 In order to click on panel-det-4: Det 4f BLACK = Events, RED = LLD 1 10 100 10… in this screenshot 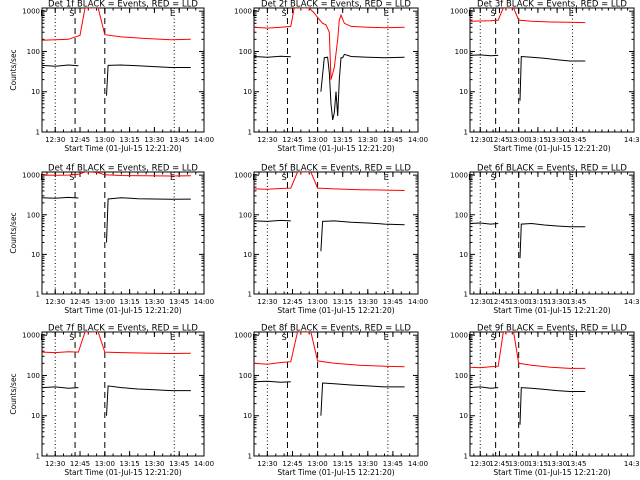, I will do `click(111, 240)`.